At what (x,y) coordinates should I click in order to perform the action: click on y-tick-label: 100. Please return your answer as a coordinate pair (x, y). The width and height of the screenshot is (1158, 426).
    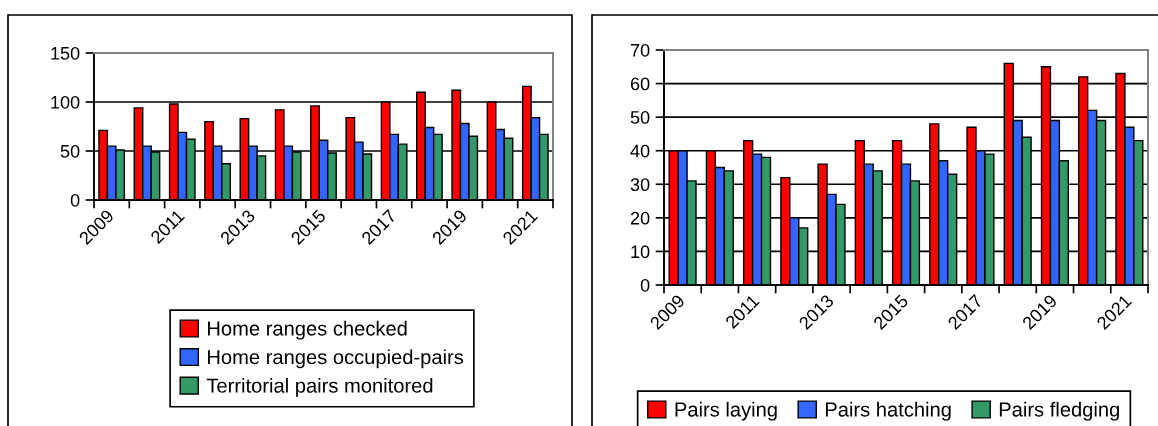
    Looking at the image, I should click on (65, 102).